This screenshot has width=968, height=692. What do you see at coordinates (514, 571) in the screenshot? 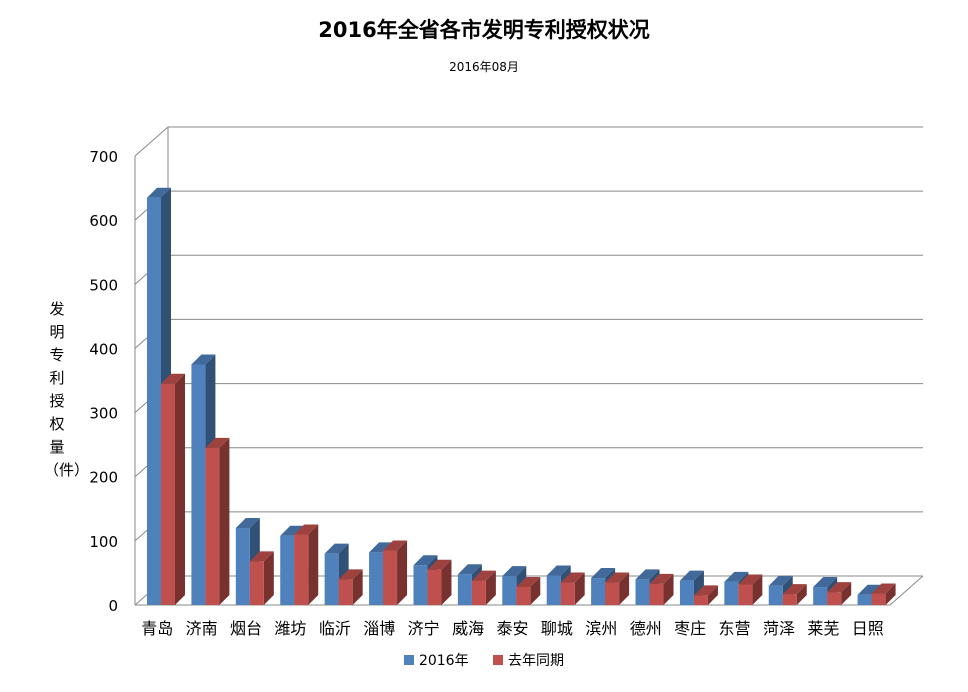
I see `bar-2016-8-top` at bounding box center [514, 571].